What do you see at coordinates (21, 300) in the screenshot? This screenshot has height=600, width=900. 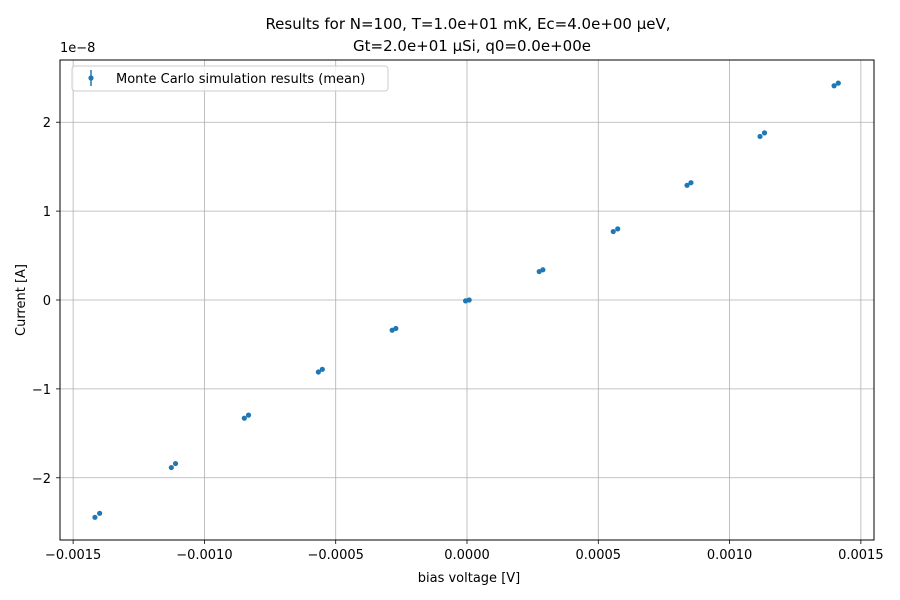 I see `y-axis-label: Current [A]` at bounding box center [21, 300].